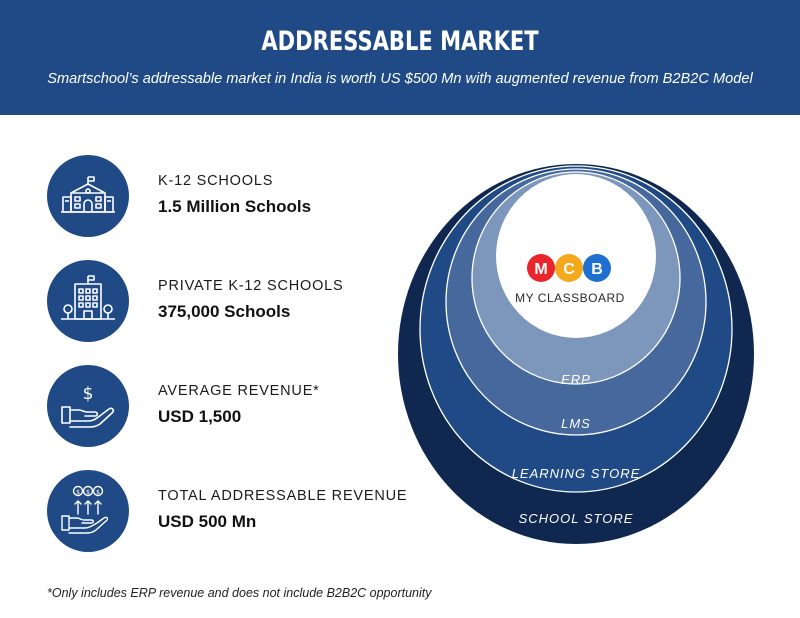 This screenshot has height=618, width=800. I want to click on stat-label: TOTAL ADDRESSABLE REVENUE, so click(283, 496).